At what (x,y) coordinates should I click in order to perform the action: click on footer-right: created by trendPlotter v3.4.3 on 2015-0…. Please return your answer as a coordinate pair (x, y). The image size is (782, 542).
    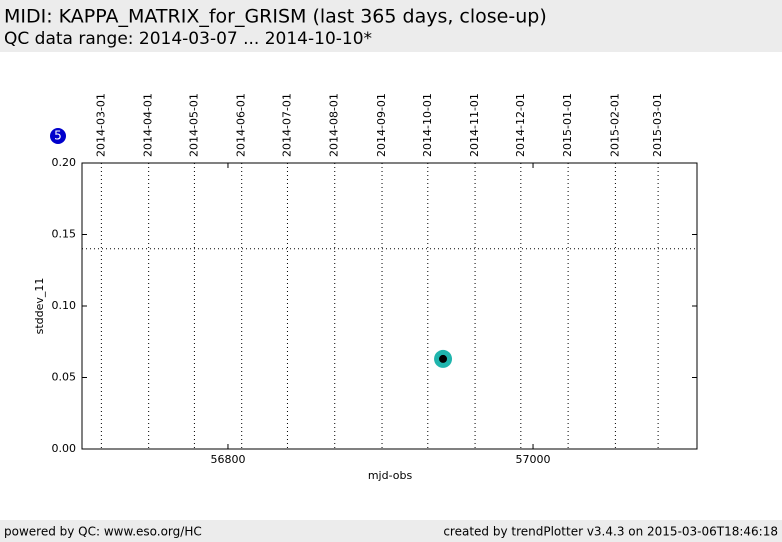
    Looking at the image, I should click on (610, 532).